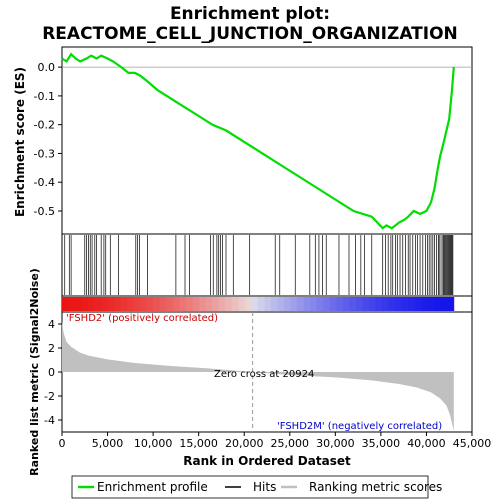  Describe the element at coordinates (250, 34) in the screenshot. I see `chart-title-line2: REACTOME_CELL_JUNCTION_ORGANIZATION` at that location.